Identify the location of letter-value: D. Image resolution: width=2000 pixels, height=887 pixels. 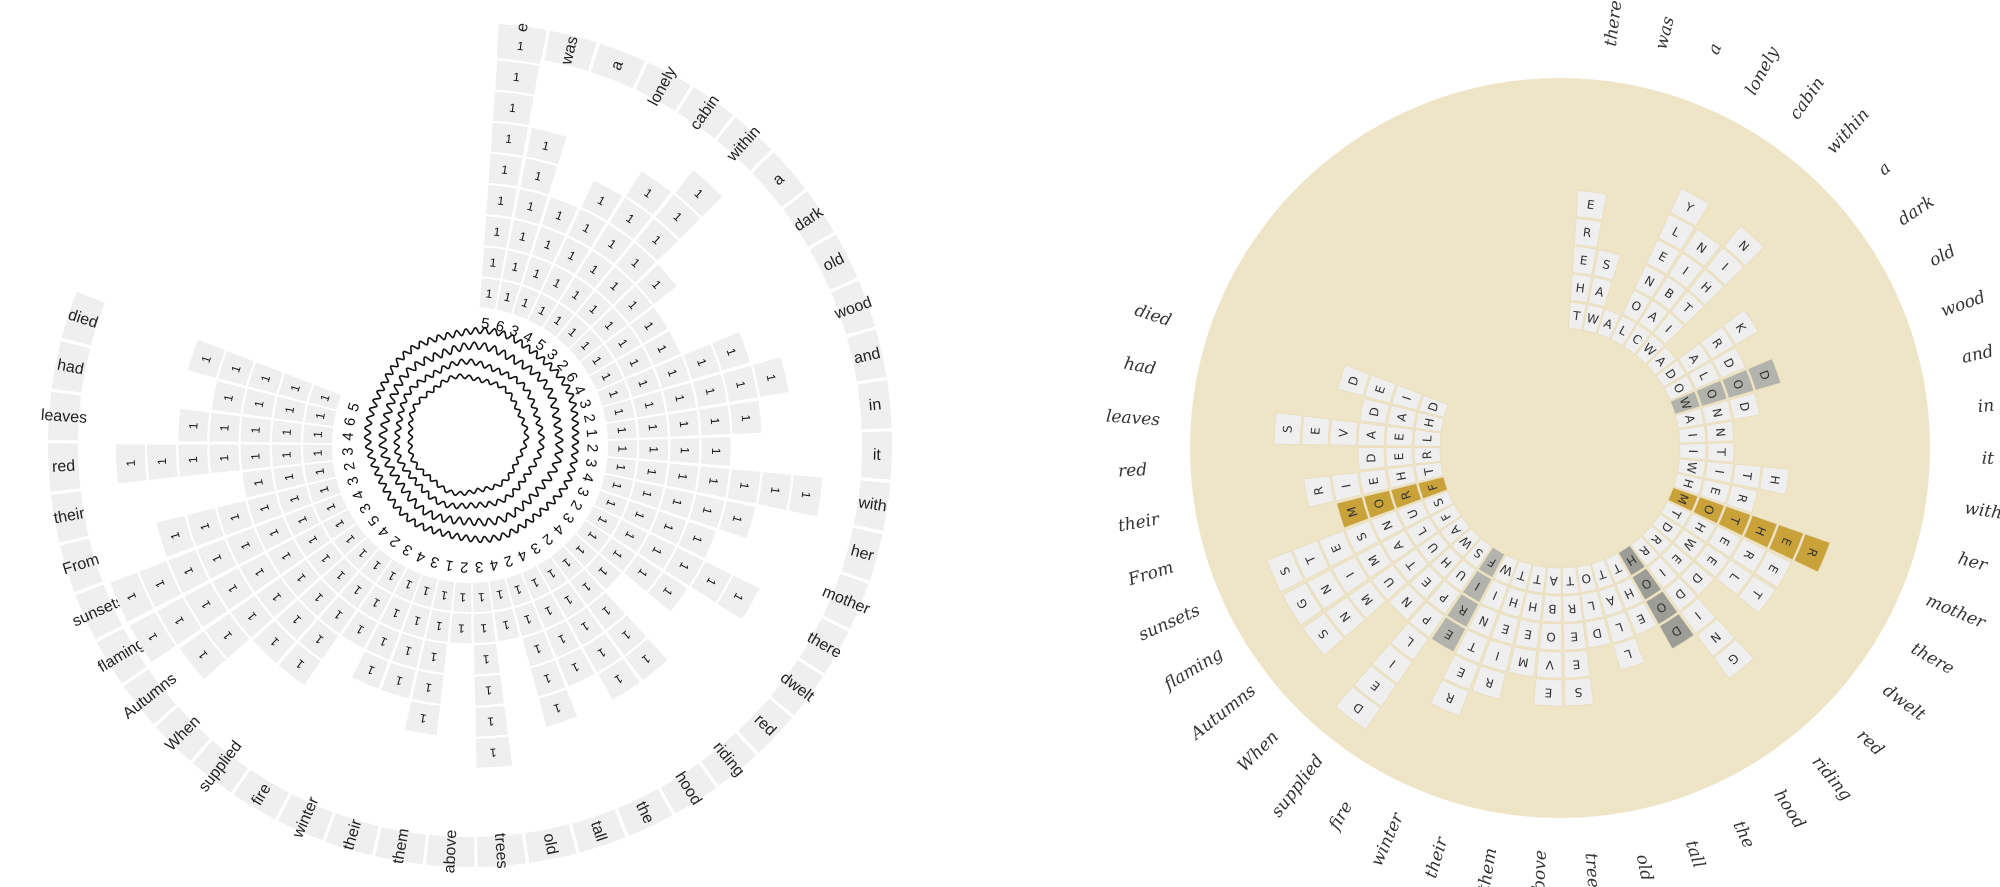
(1371, 458).